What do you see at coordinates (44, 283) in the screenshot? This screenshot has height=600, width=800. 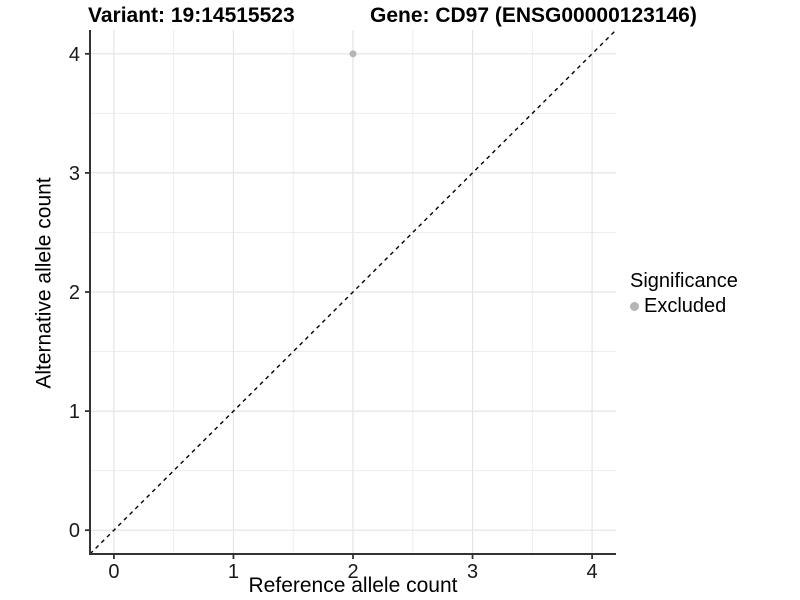 I see `y-axis-title: Alternative allele count` at bounding box center [44, 283].